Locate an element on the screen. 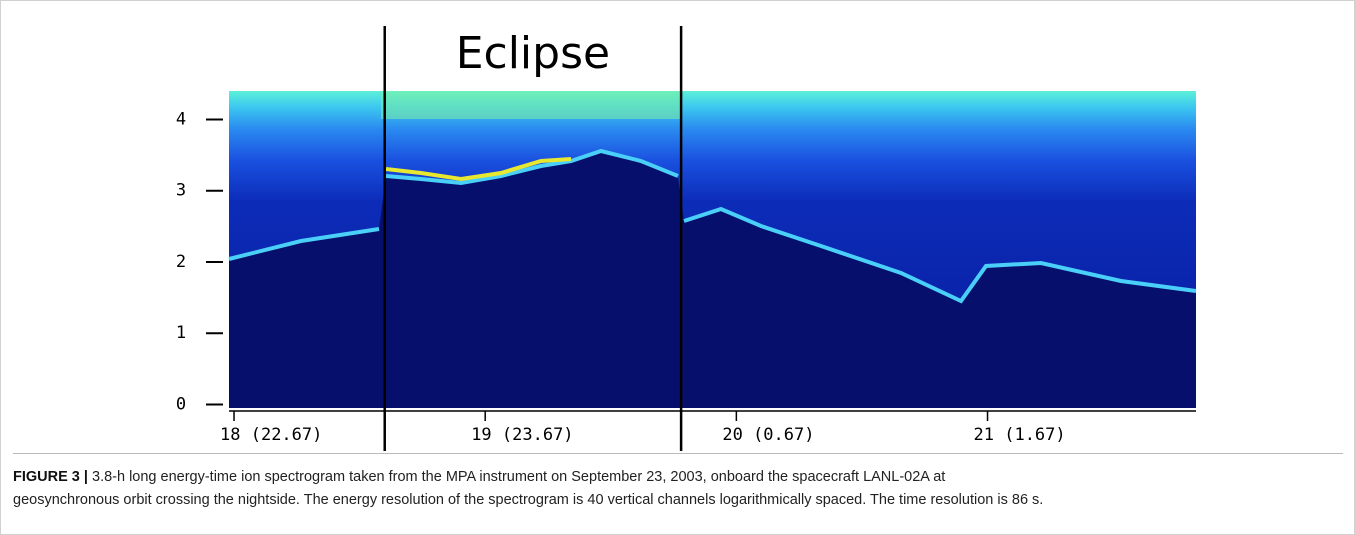  x-tick-label: 19 (23.67) is located at coordinates (522, 435).